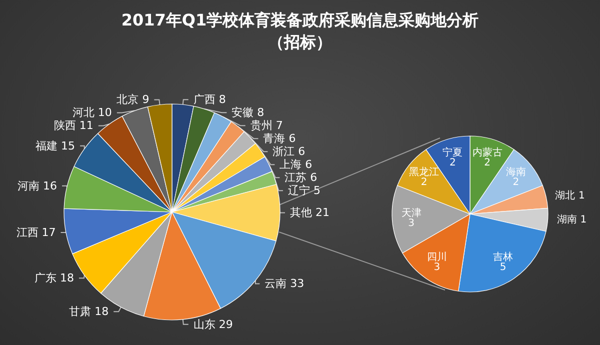  I want to click on data-label: 29, so click(225, 324).